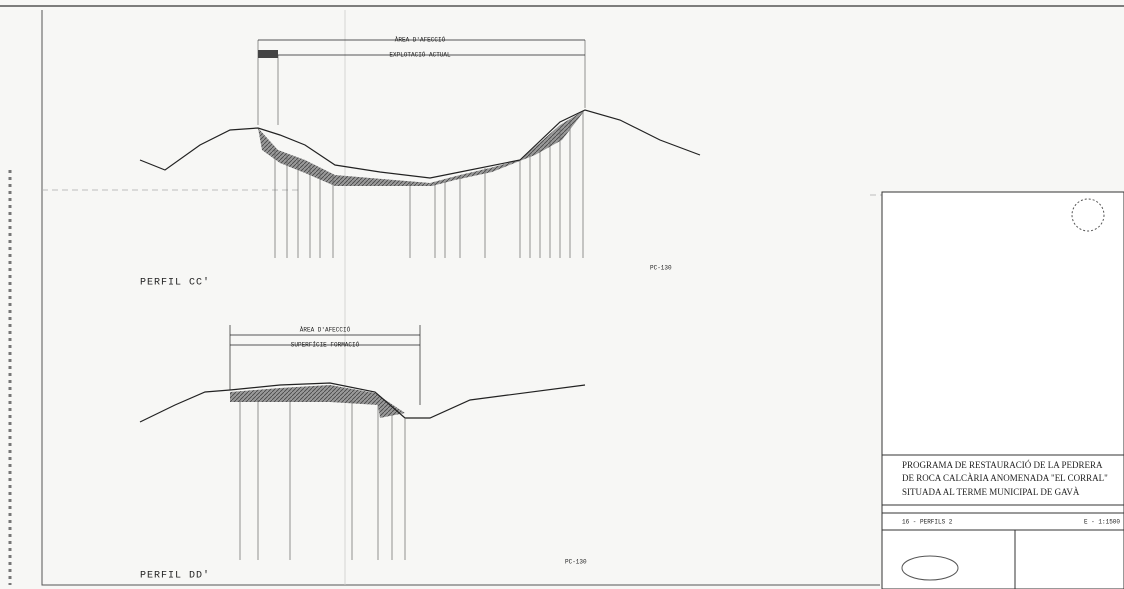 This screenshot has width=1124, height=589. I want to click on profile-title: PERFIL CC', so click(175, 283).